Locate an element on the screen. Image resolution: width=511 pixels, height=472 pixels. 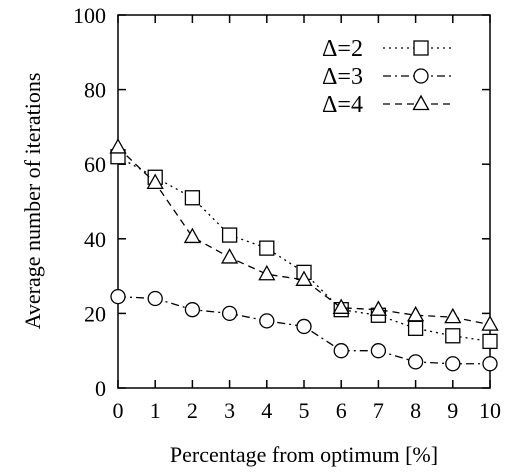
legend-label: Δ=4 is located at coordinates (342, 105).